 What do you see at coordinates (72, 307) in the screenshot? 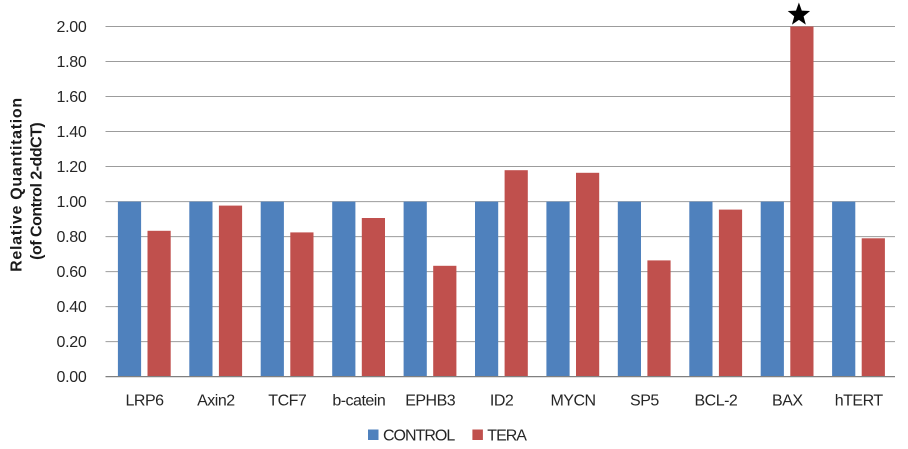
I see `svg-text: 0.40` at bounding box center [72, 307].